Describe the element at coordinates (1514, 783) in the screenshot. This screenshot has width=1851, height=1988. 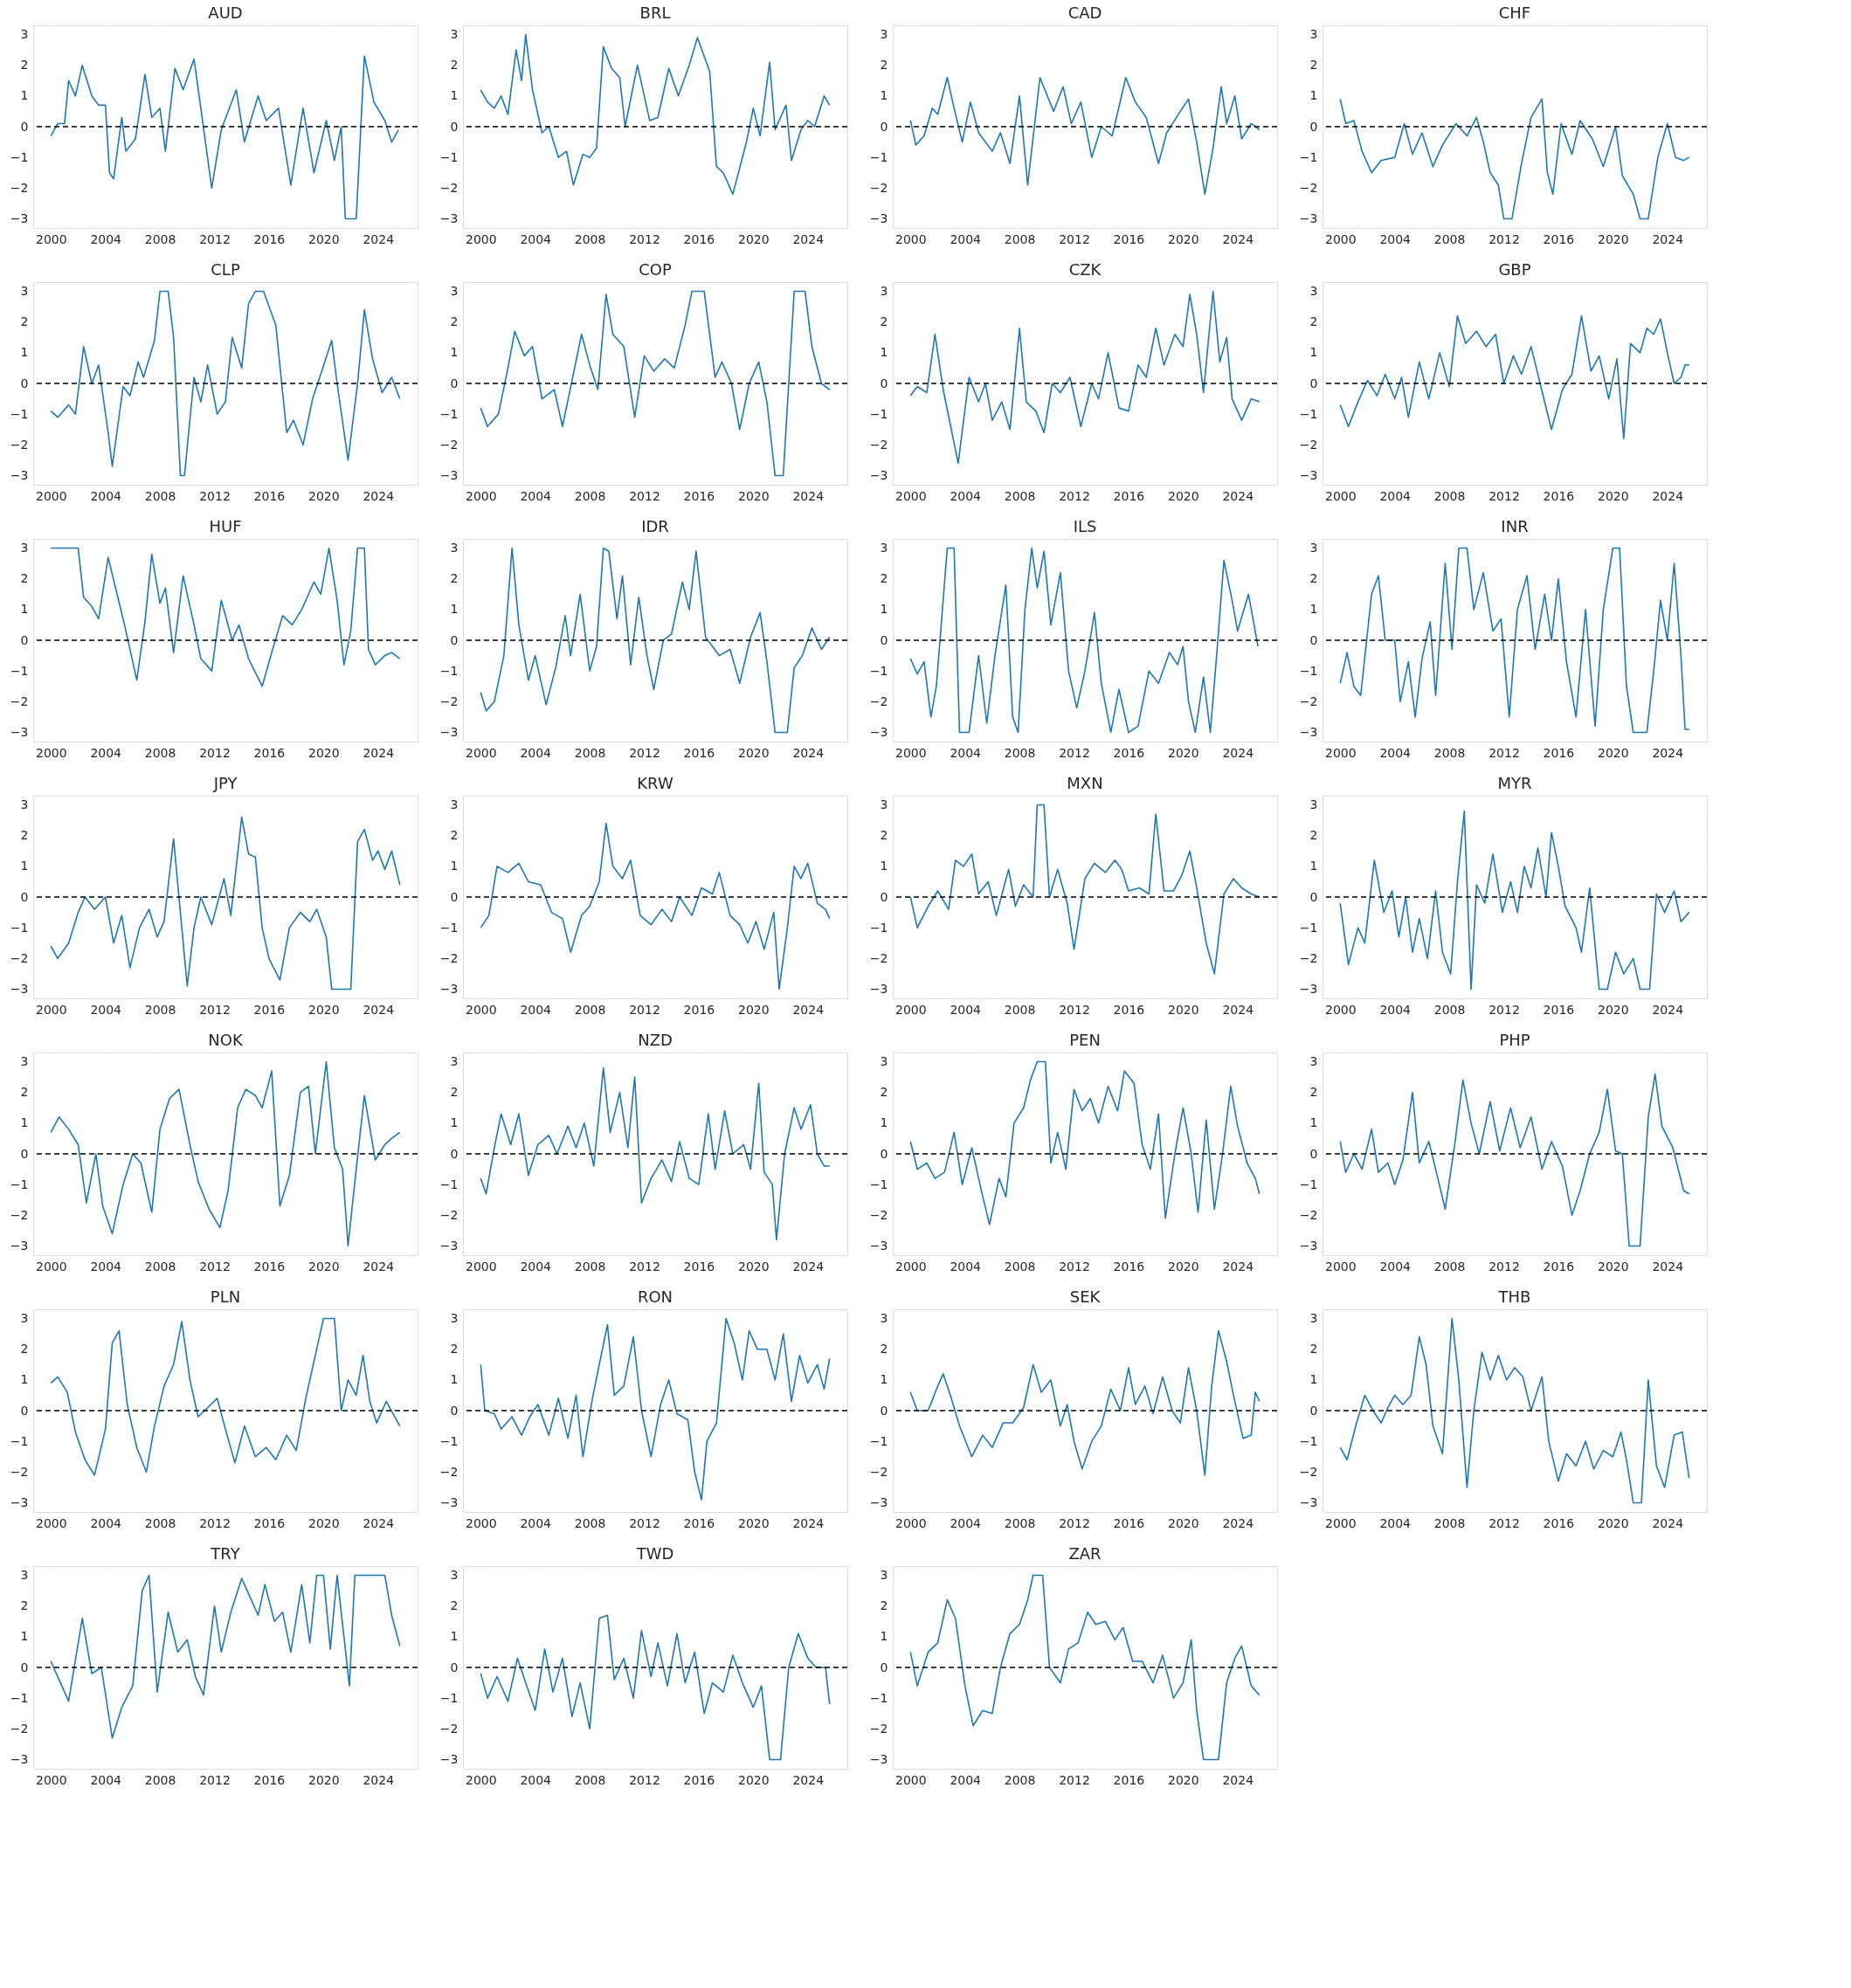
I see `chart-title: MYR` at that location.